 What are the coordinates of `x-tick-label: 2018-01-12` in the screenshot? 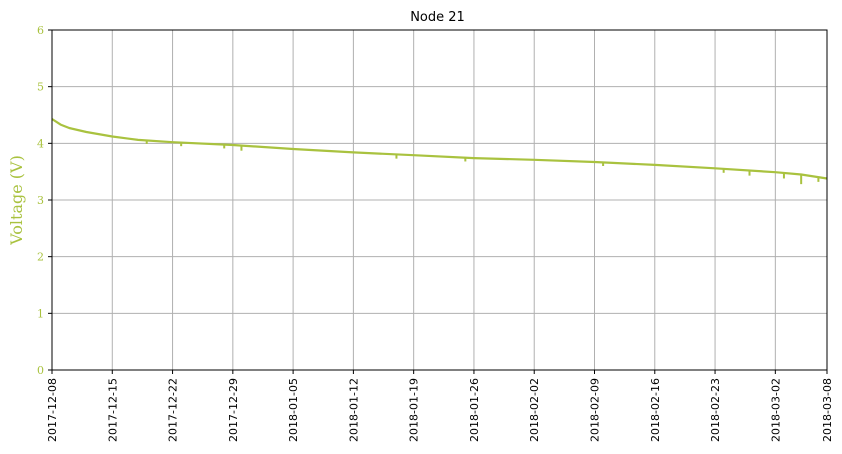 It's located at (353, 410).